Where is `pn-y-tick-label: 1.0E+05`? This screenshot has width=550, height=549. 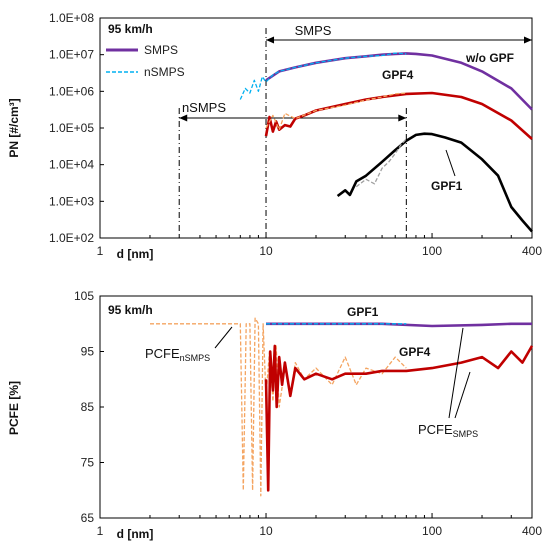
pn-y-tick-label: 1.0E+05 is located at coordinates (71, 128).